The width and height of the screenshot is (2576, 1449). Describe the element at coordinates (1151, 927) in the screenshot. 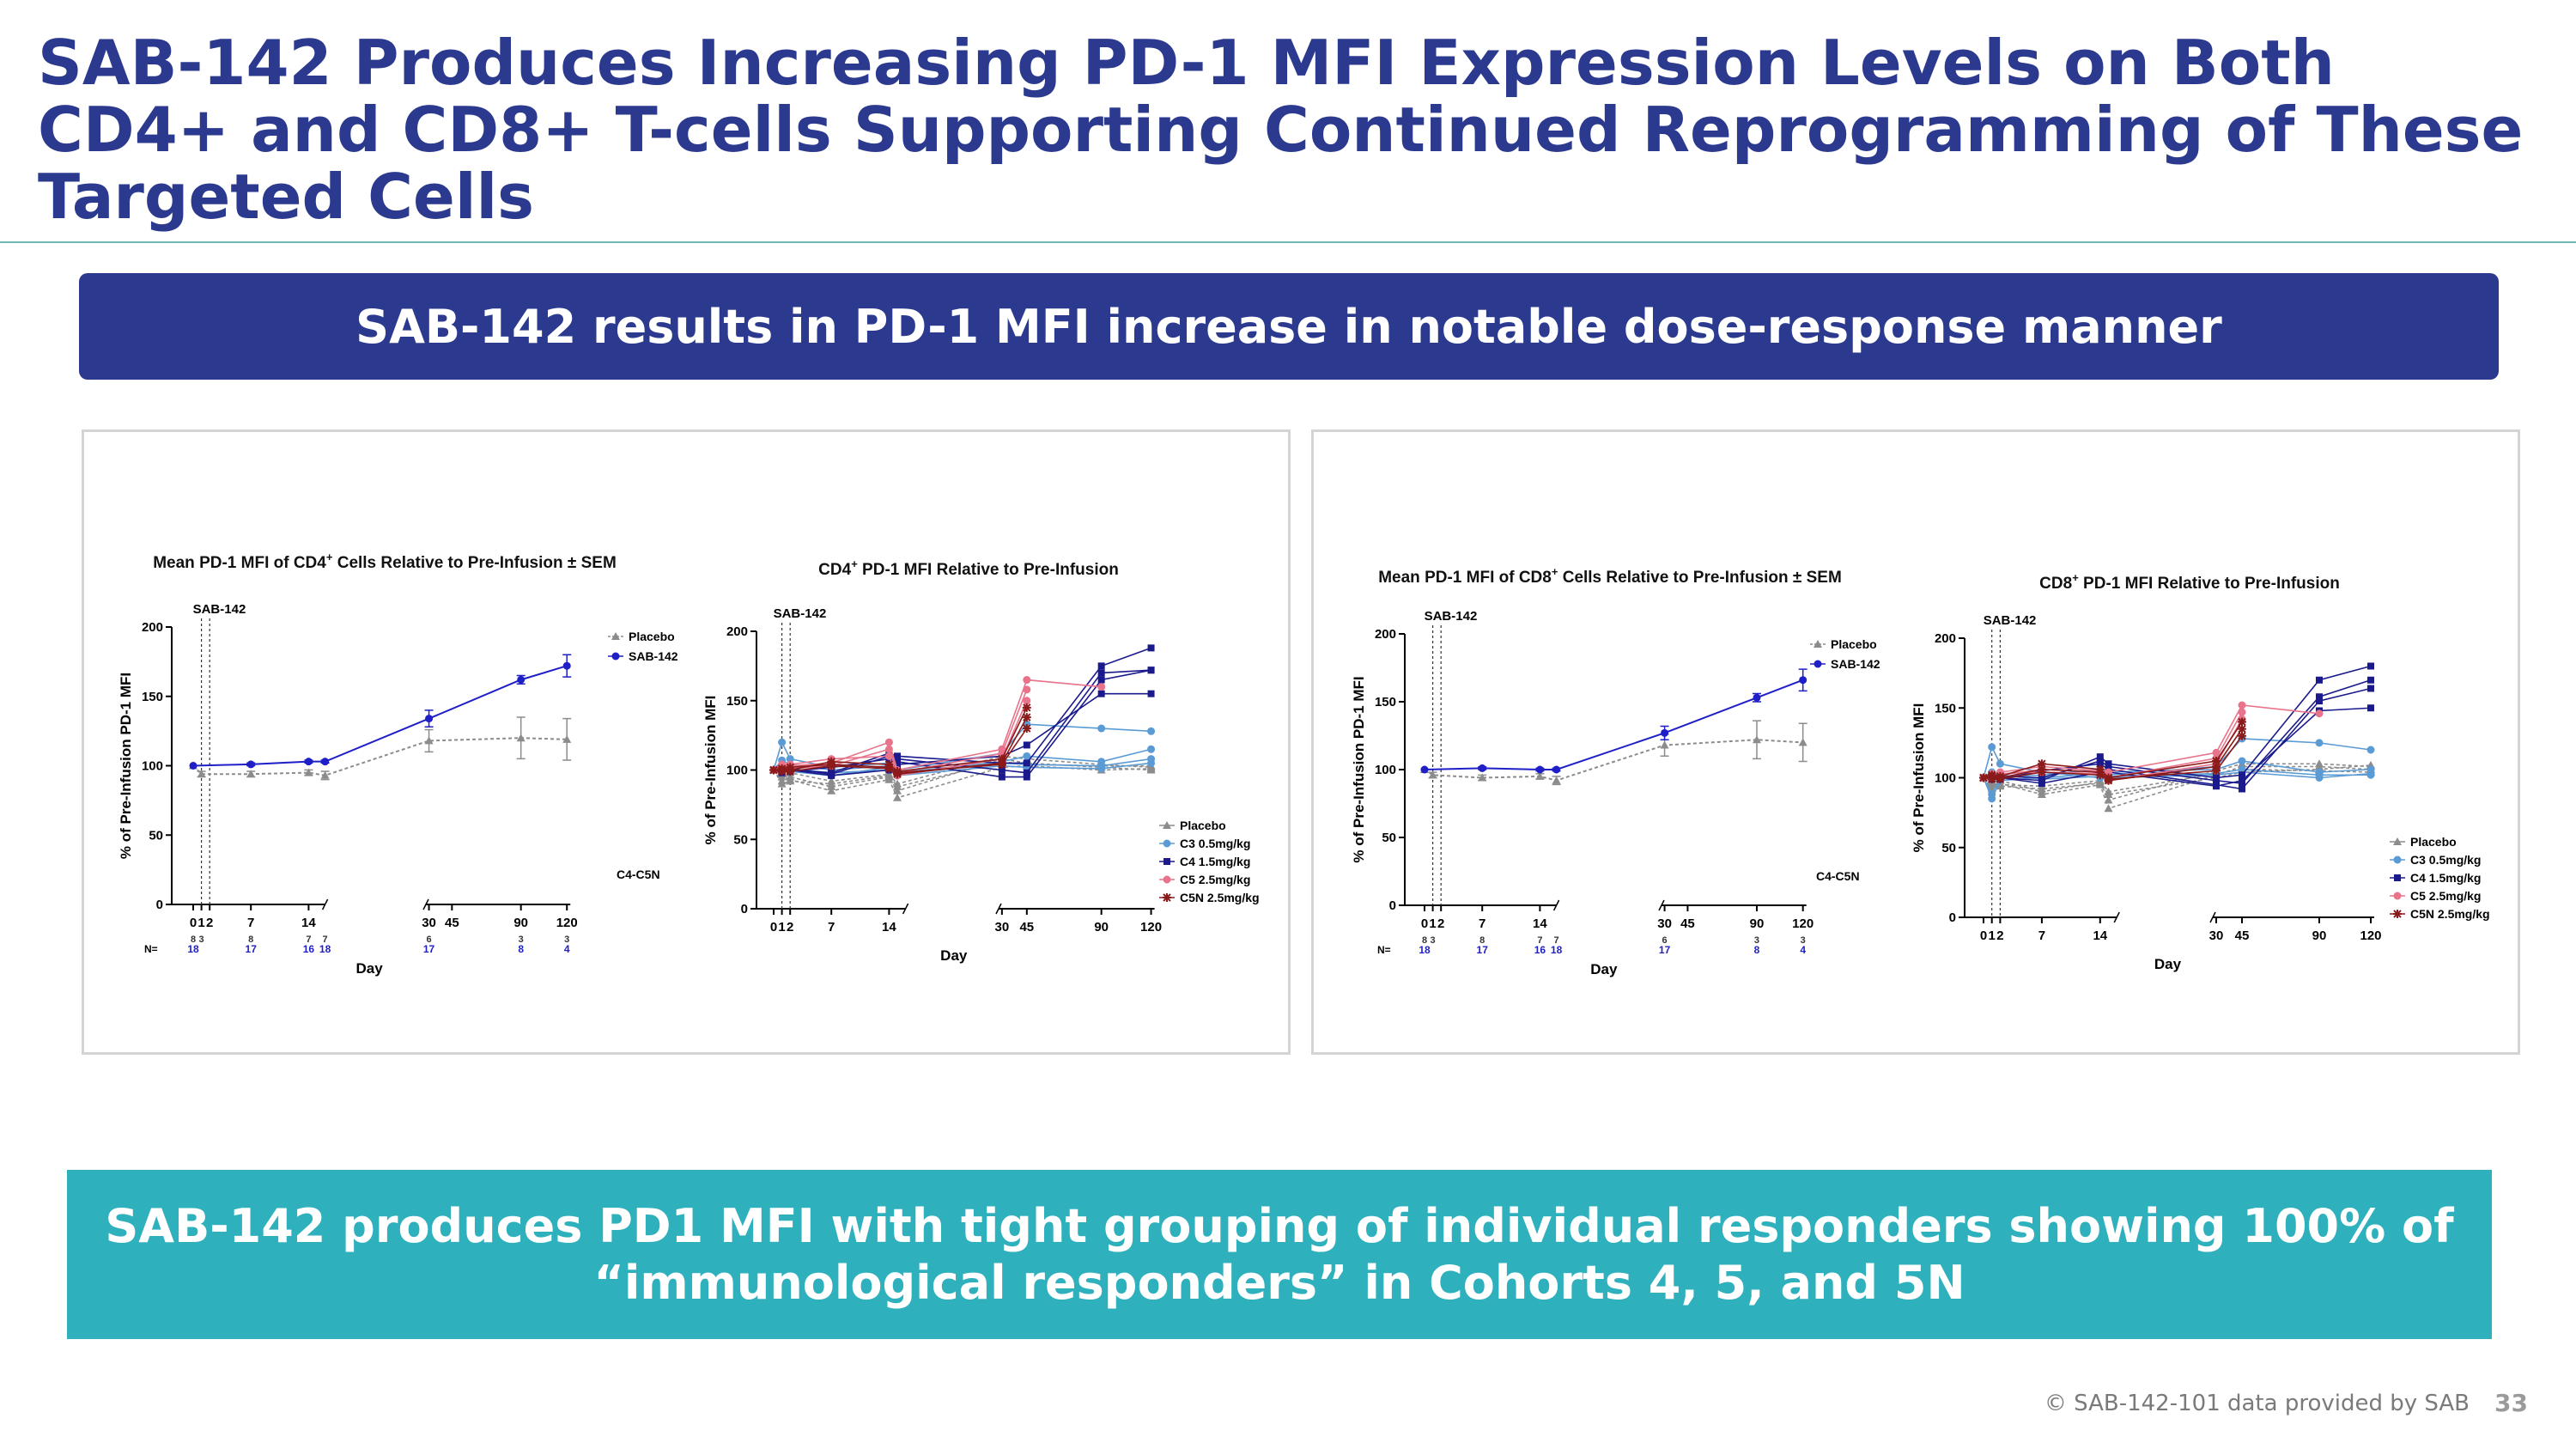

I see `cd4-ind-x-tick-label: 120` at that location.